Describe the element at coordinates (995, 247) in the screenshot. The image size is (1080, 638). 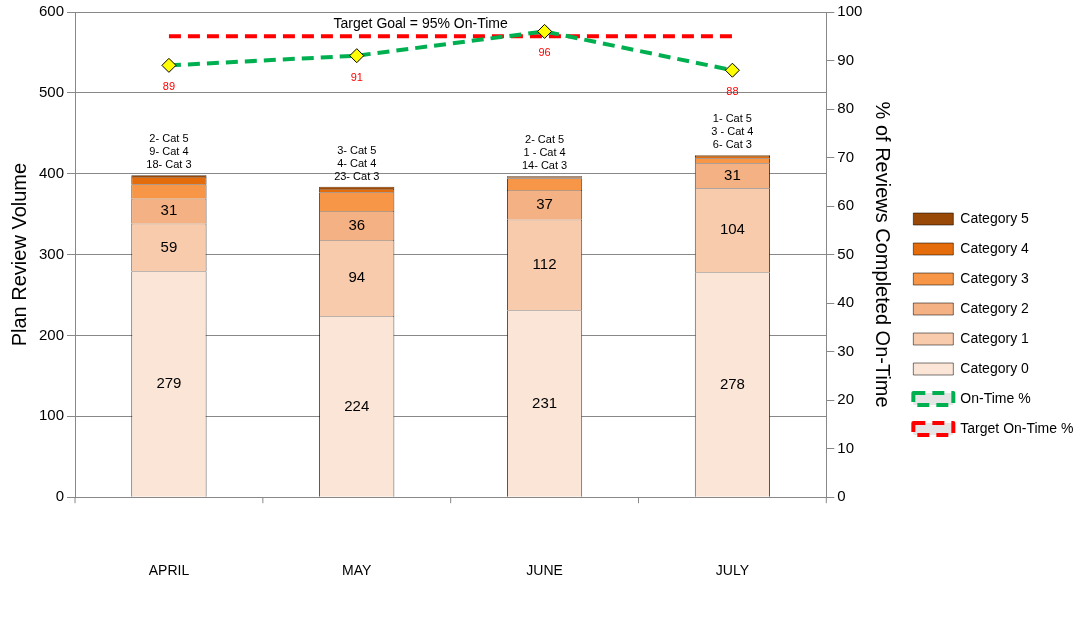
I see `legend-label: Category 4` at that location.